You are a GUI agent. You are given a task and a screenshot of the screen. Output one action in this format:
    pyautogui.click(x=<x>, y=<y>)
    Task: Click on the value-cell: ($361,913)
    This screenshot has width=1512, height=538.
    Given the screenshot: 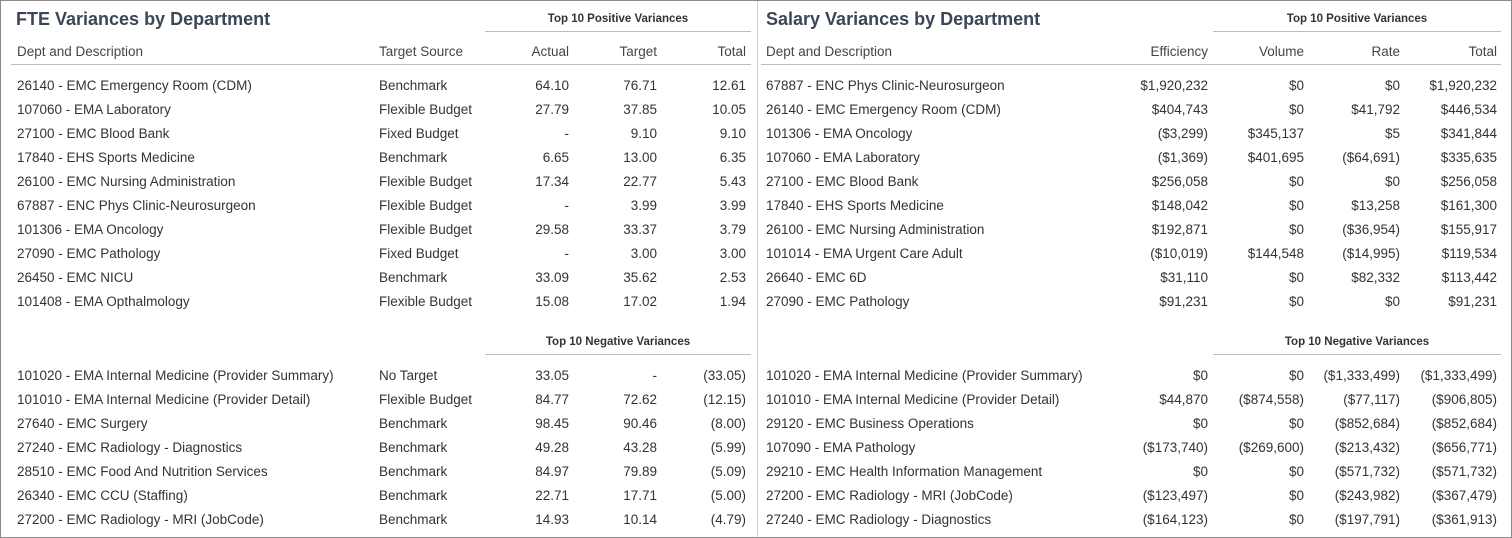 What is the action you would take?
    pyautogui.click(x=1464, y=519)
    